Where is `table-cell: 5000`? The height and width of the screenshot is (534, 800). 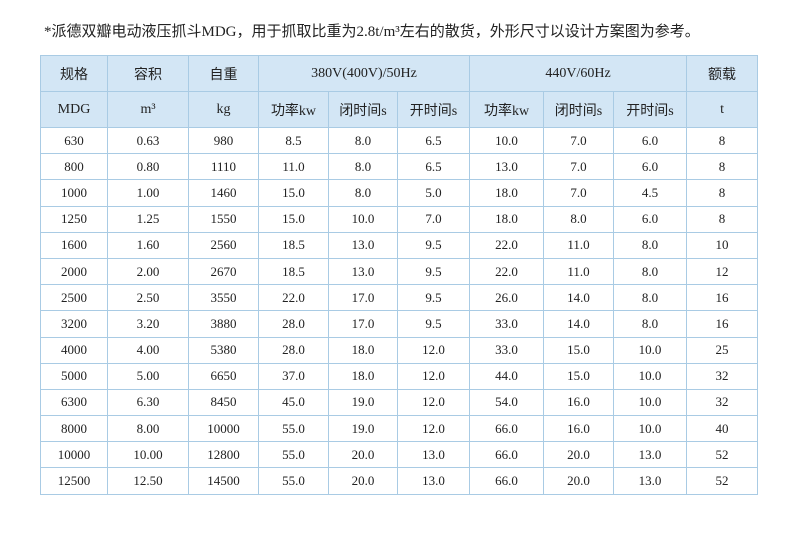 table-cell: 5000 is located at coordinates (74, 376).